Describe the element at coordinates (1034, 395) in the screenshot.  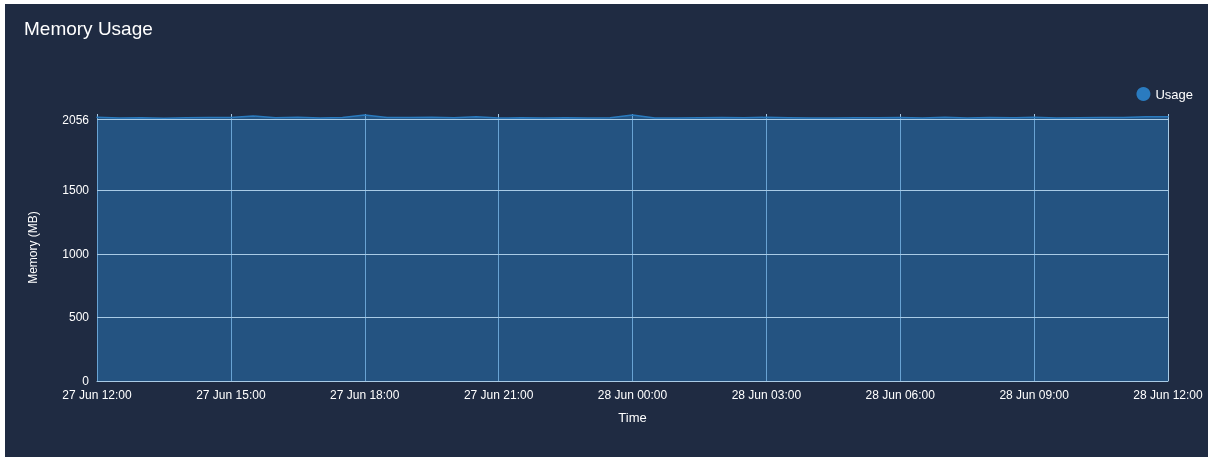
I see `x-tick-label: 28 Jun 09:00` at that location.